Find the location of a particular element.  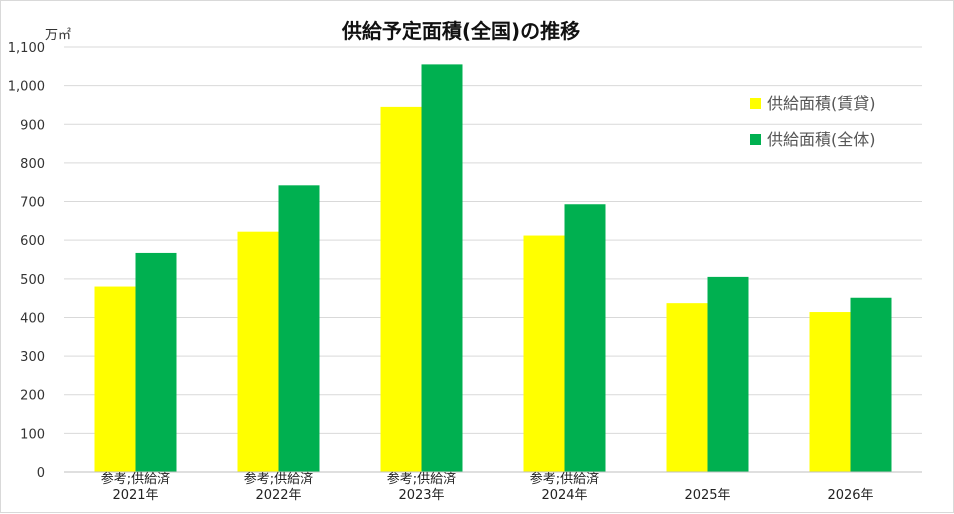

category-label: 2024年 is located at coordinates (564, 495).